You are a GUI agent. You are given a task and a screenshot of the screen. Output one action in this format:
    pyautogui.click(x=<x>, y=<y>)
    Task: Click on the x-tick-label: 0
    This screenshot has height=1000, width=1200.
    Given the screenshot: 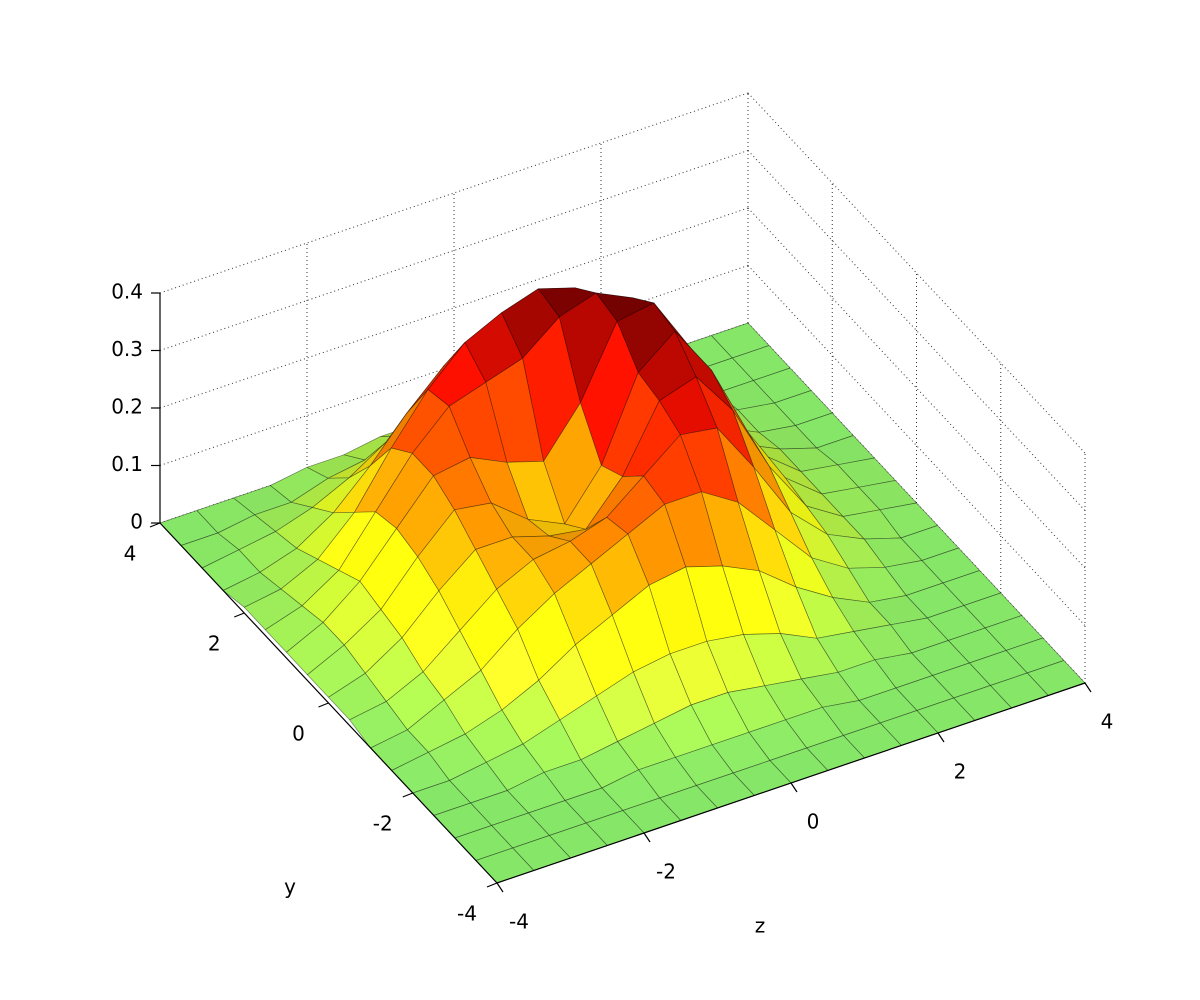 What is the action you would take?
    pyautogui.click(x=813, y=822)
    